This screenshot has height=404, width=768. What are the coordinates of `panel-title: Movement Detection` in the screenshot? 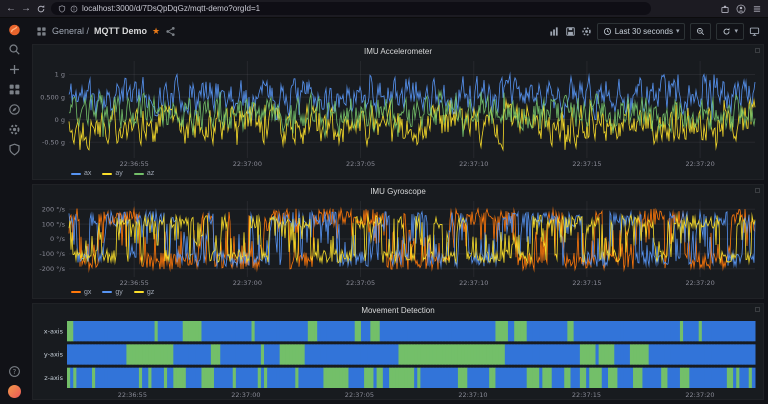 It's located at (398, 310).